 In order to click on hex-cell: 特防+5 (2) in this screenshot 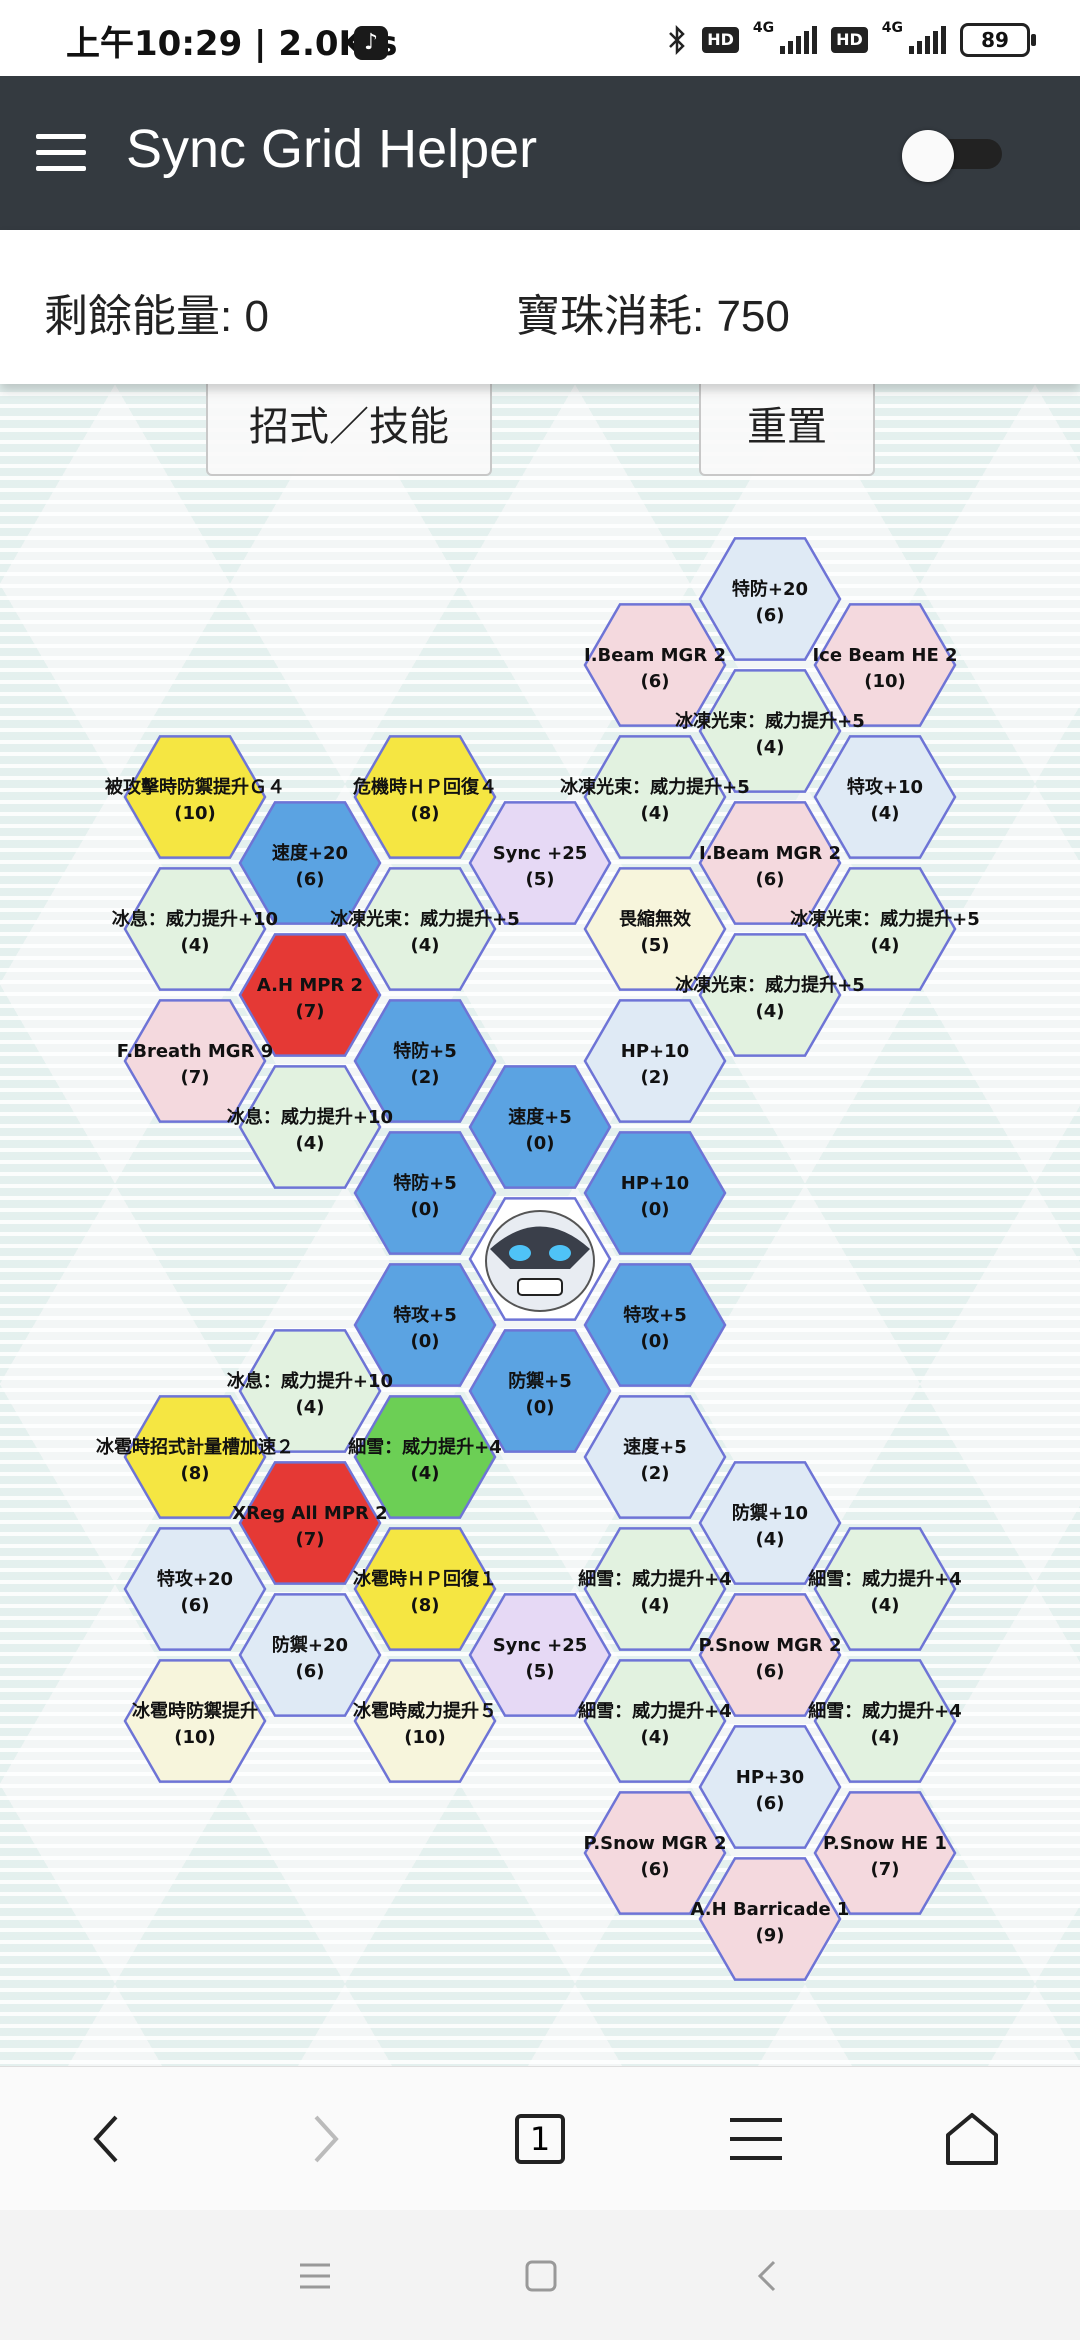, I will do `click(425, 1061)`.